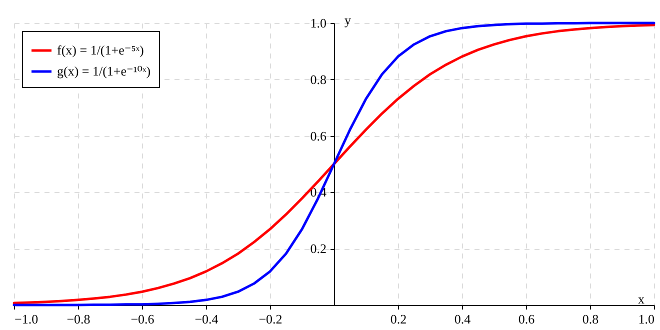 The height and width of the screenshot is (330, 660). What do you see at coordinates (78, 319) in the screenshot?
I see `x-tick-label: −0.8` at bounding box center [78, 319].